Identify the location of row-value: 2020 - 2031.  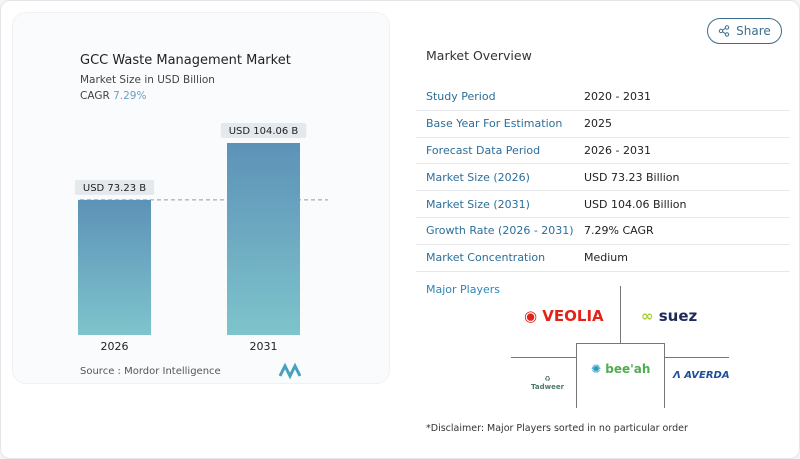
(617, 97).